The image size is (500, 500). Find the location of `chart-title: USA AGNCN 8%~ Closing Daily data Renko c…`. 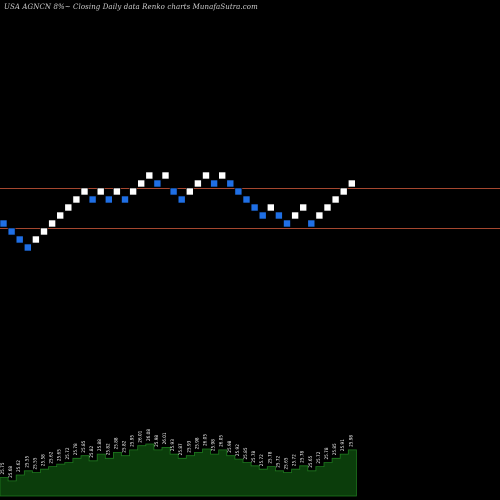

chart-title: USA AGNCN 8%~ Closing Daily data Renko c… is located at coordinates (131, 7).